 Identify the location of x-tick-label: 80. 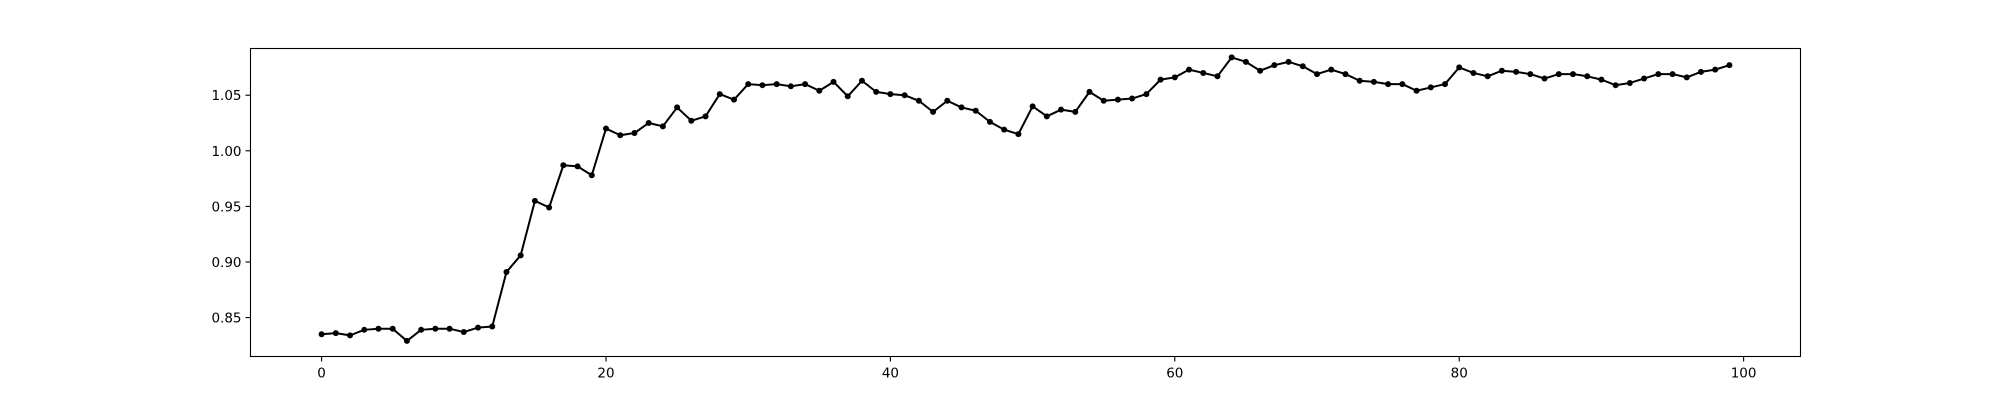
(1459, 374).